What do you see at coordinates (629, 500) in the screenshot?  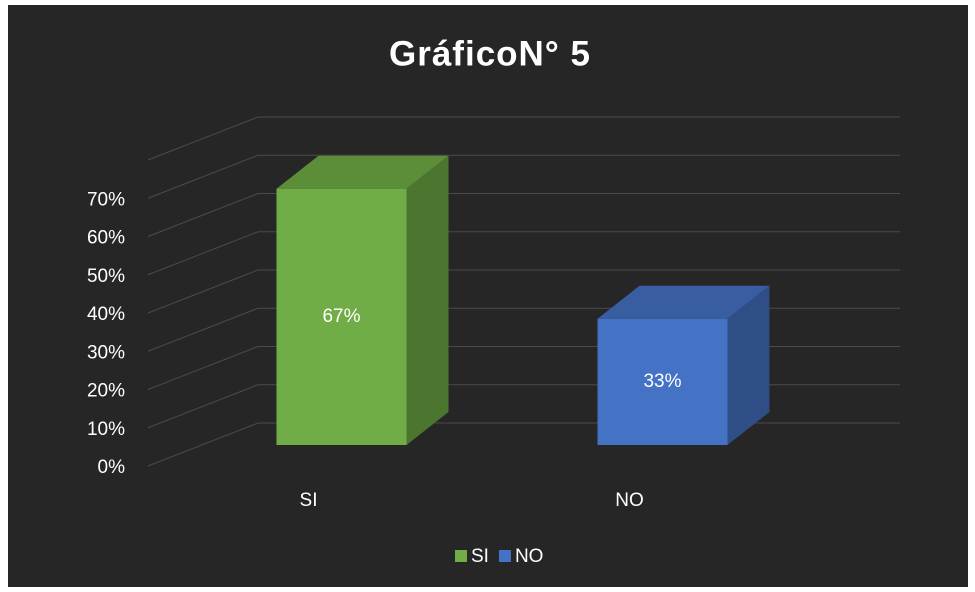 I see `x-tick-label: NO` at bounding box center [629, 500].